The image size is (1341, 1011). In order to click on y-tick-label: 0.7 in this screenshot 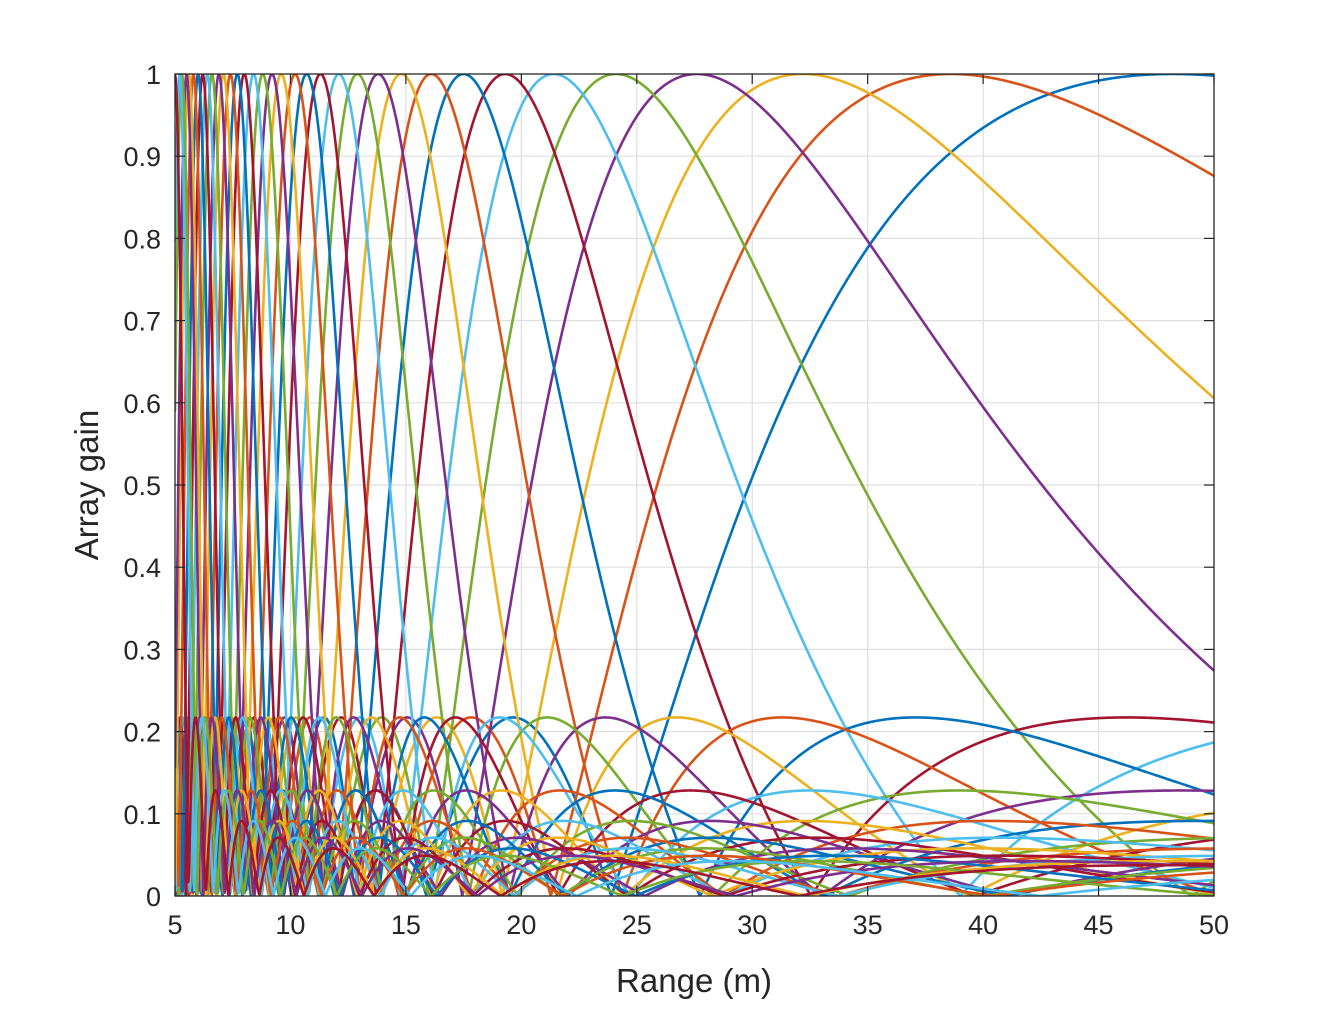, I will do `click(142, 322)`.